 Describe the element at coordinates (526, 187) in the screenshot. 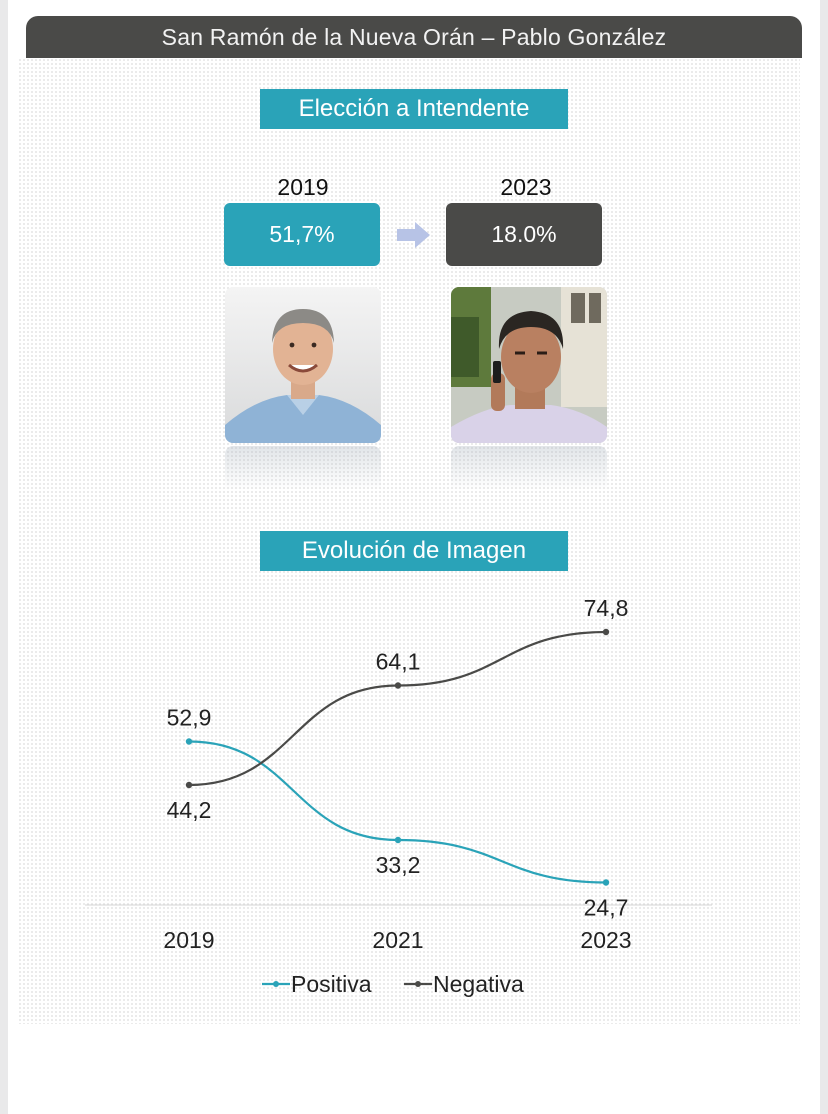

I see `year-label-2023: 2023` at that location.